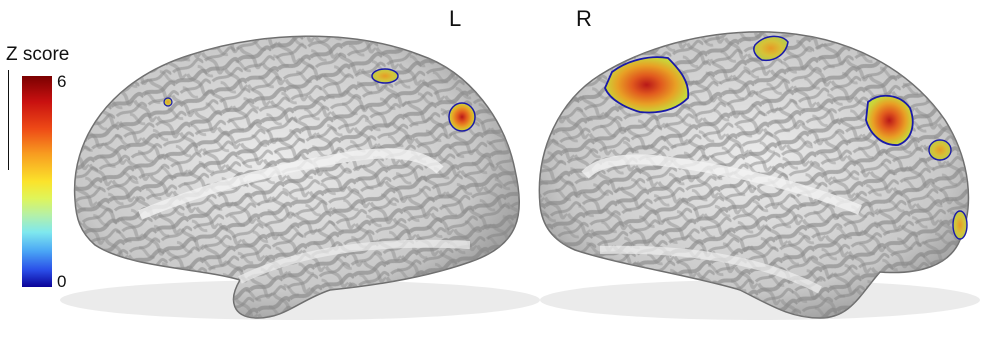 The height and width of the screenshot is (338, 981). Describe the element at coordinates (8, 120) in the screenshot. I see `colorbar-rule` at that location.